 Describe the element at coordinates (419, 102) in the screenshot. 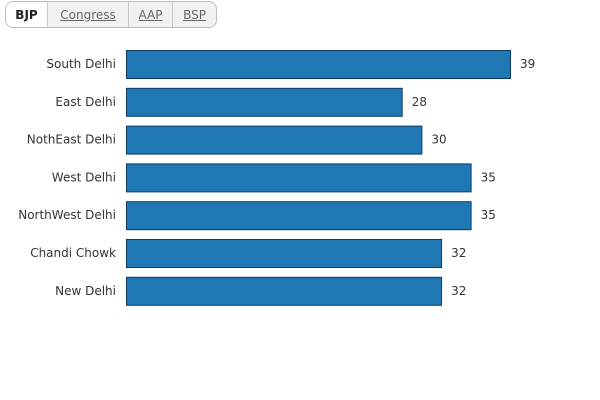

I see `value-label-east-delhi: 28` at that location.